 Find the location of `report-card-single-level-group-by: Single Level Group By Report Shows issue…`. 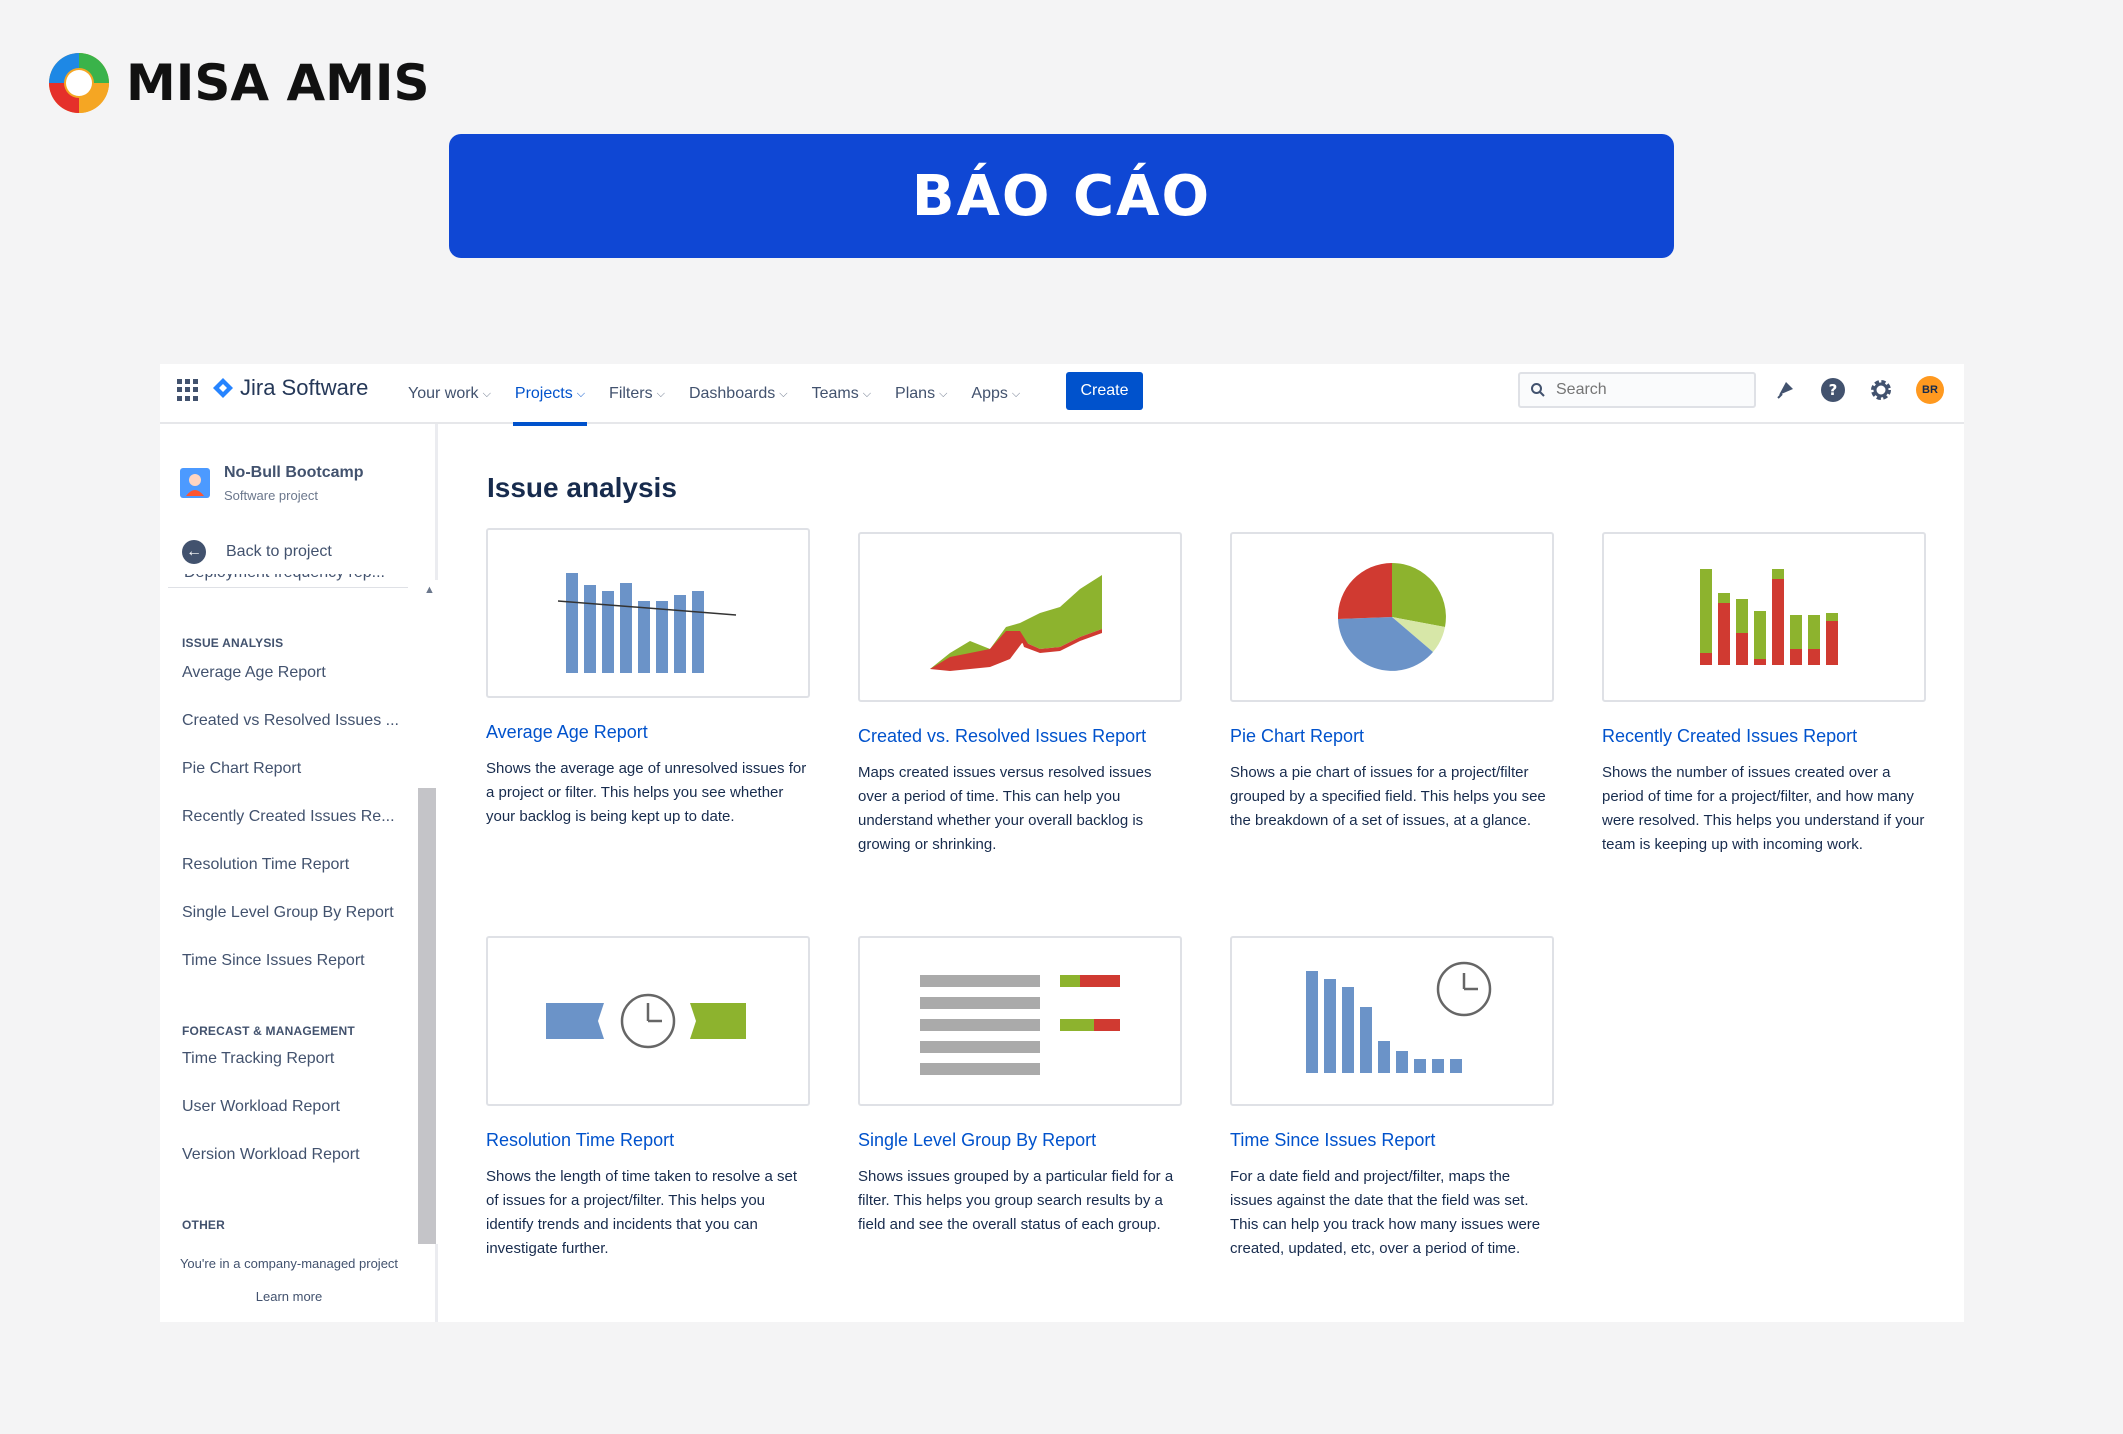

report-card-single-level-group-by: Single Level Group By Report Shows issue… is located at coordinates (1020, 1086).